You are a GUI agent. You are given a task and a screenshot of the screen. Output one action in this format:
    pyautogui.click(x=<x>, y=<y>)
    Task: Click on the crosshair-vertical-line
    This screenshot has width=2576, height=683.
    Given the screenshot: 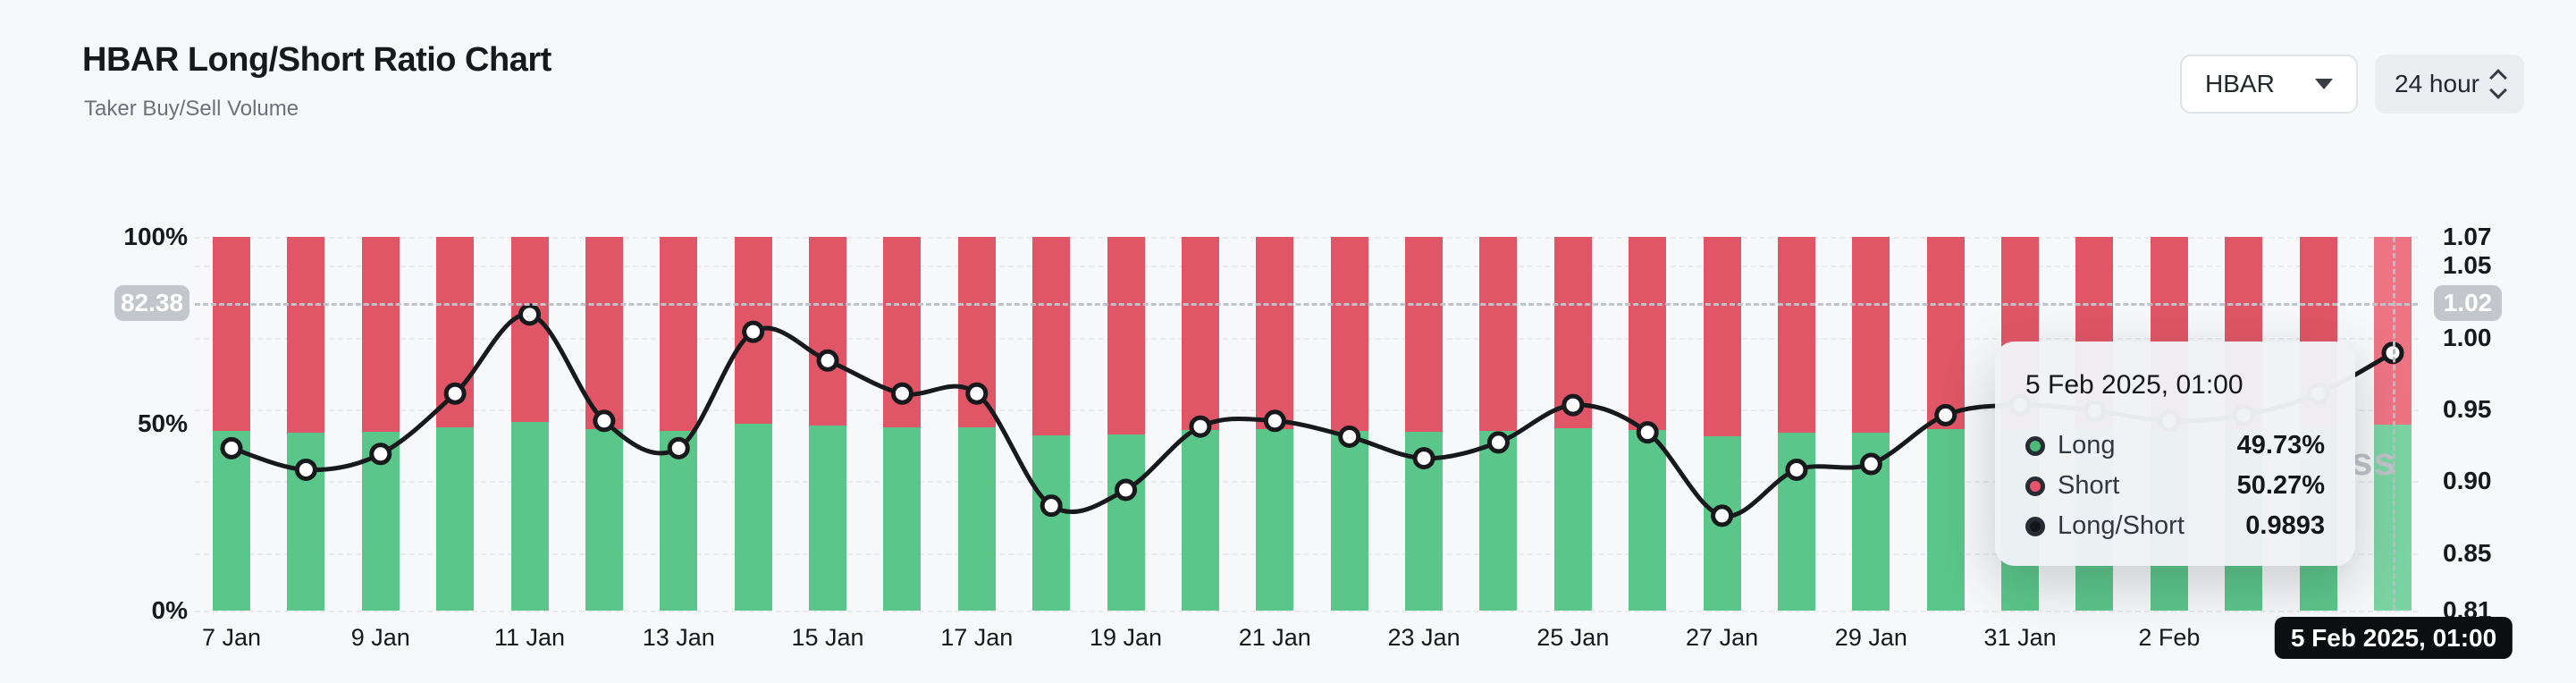 What is the action you would take?
    pyautogui.click(x=2394, y=424)
    